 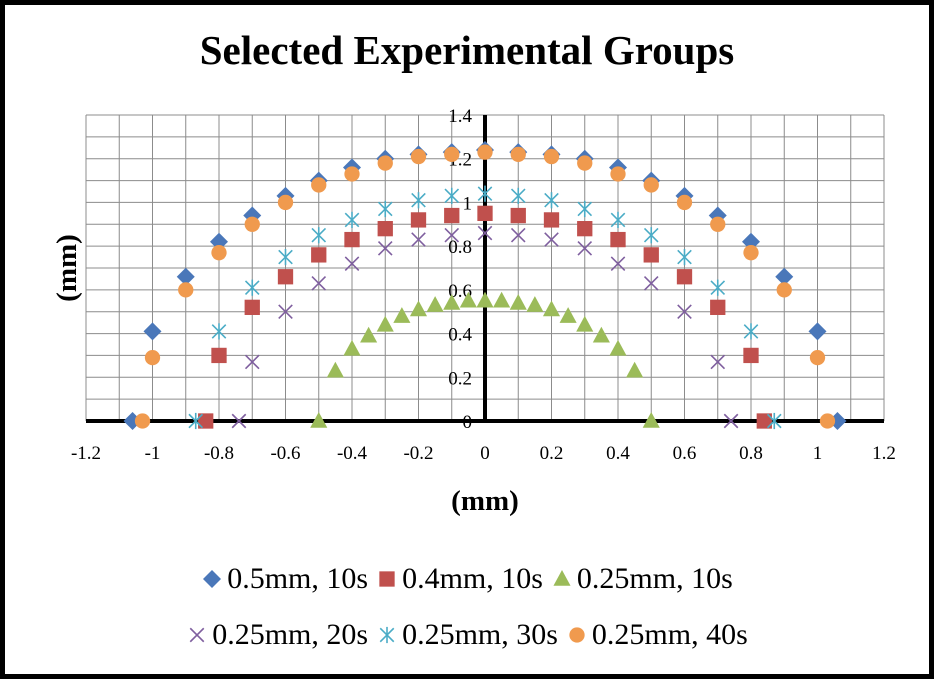 I want to click on legend-label: 0.25mm, 10s, so click(x=654, y=578).